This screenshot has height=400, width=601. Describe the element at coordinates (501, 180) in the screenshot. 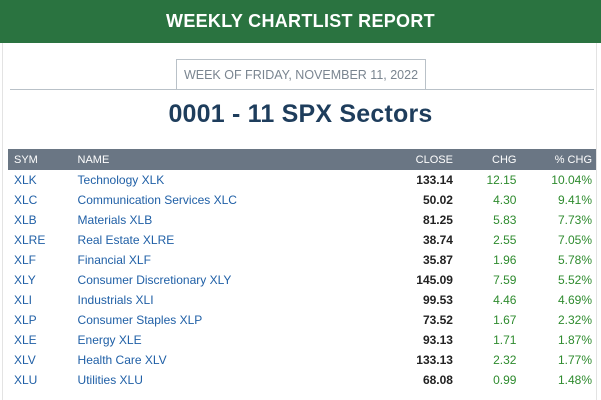

I see `row-change-value: 12.15` at that location.